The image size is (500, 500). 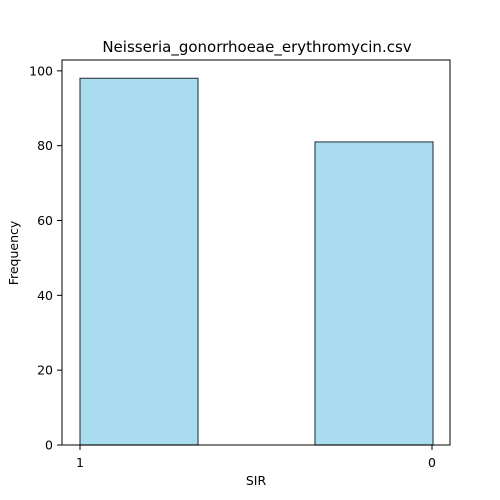 What do you see at coordinates (13, 252) in the screenshot?
I see `y-axis-label: Frequency` at bounding box center [13, 252].